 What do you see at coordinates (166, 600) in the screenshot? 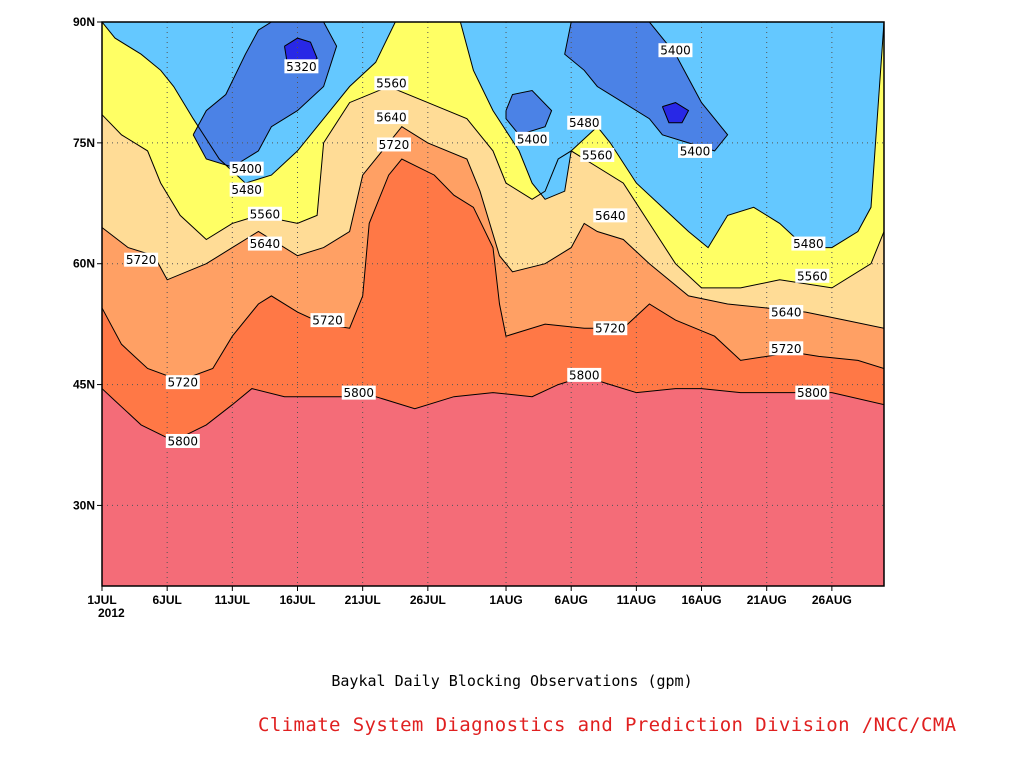
I see `x-tick-label: 6JUL` at bounding box center [166, 600].